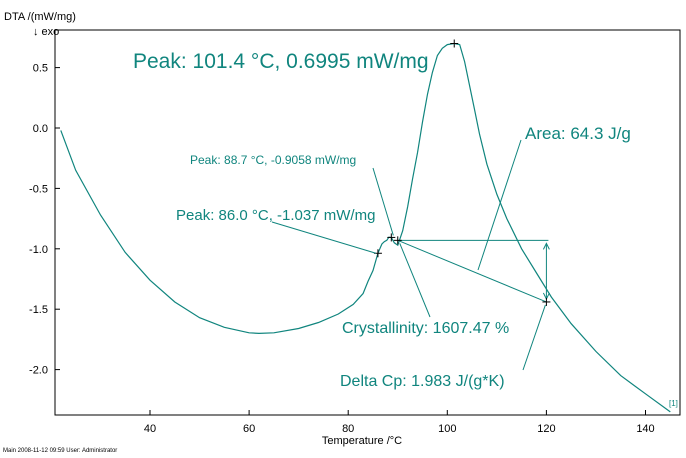 The image size is (686, 458). I want to click on leader-crystallinity, so click(415, 280).